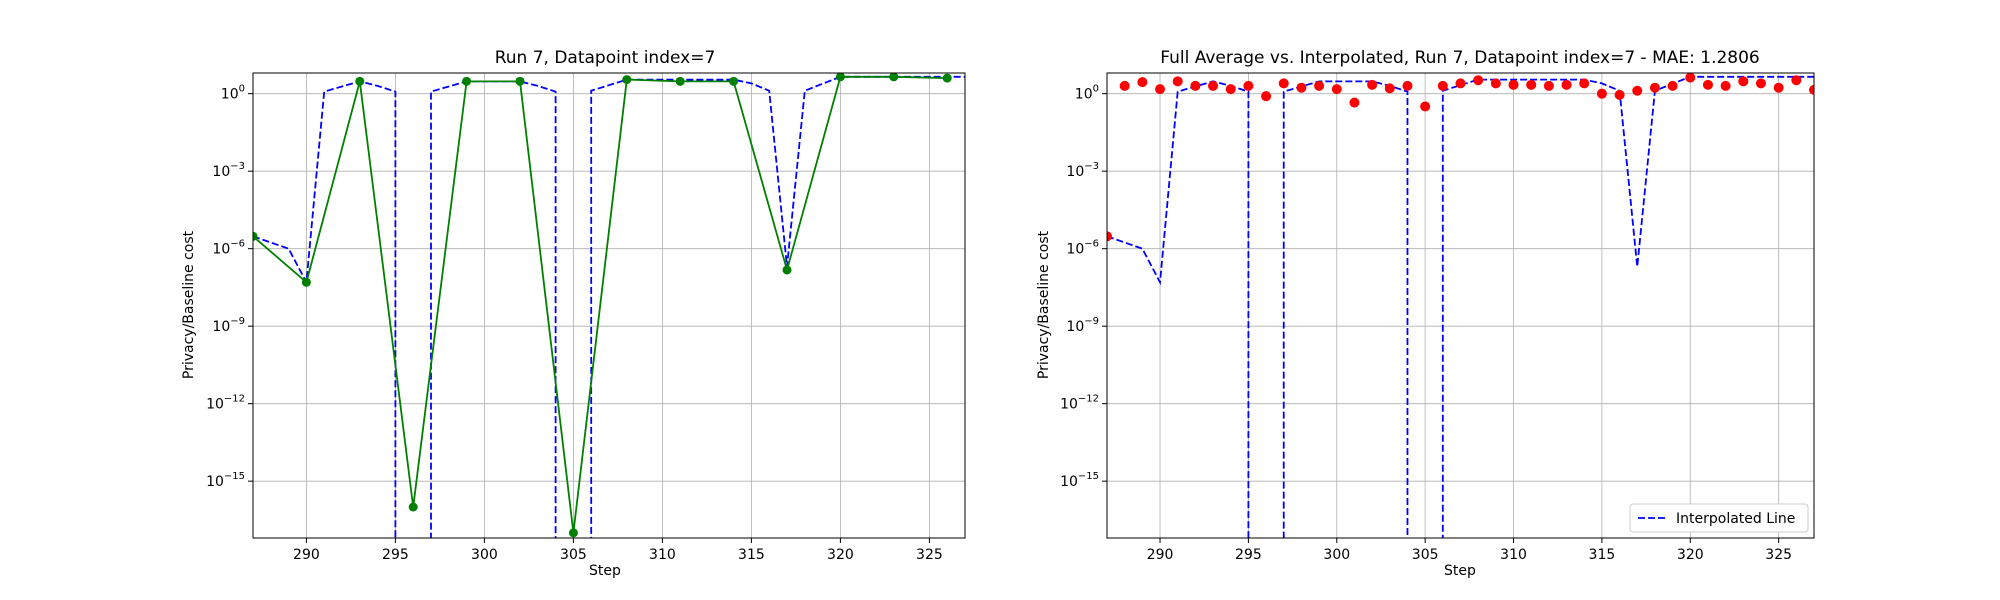 This screenshot has width=2000, height=600. What do you see at coordinates (1044, 304) in the screenshot?
I see `chart-right-ylabel: Privacy/Baseline cost` at bounding box center [1044, 304].